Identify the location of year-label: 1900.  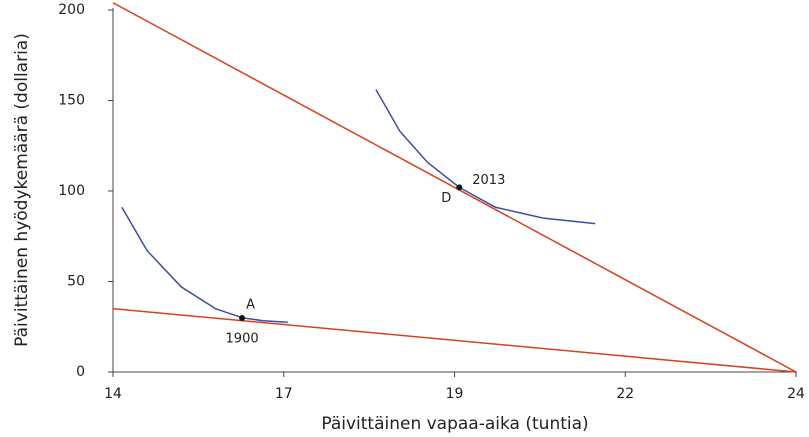
(242, 339).